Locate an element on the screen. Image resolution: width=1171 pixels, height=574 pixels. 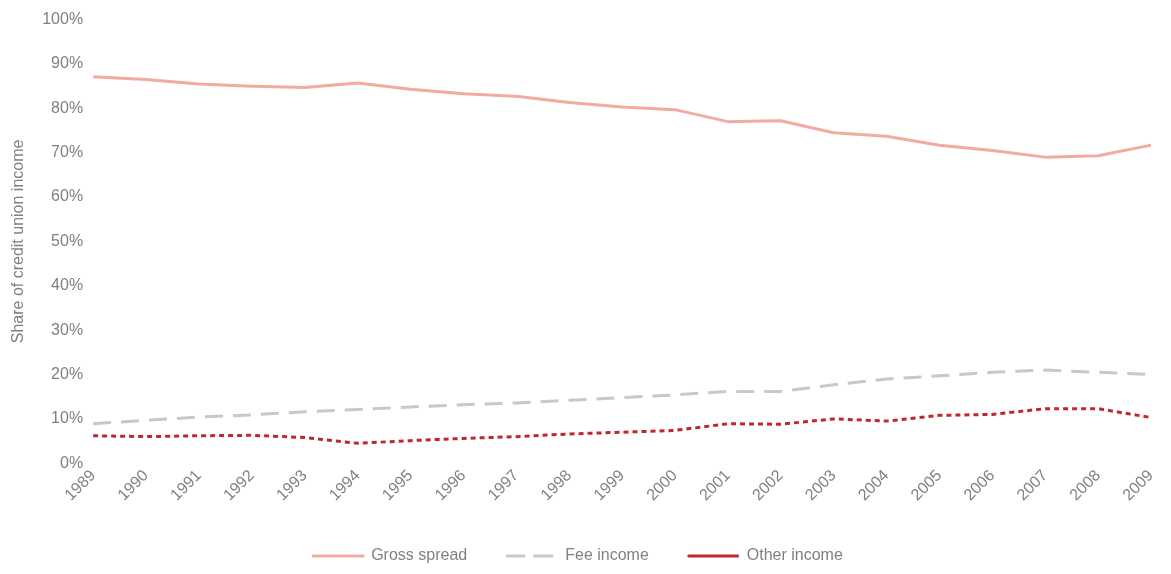
legend-label: Gross spread is located at coordinates (419, 555).